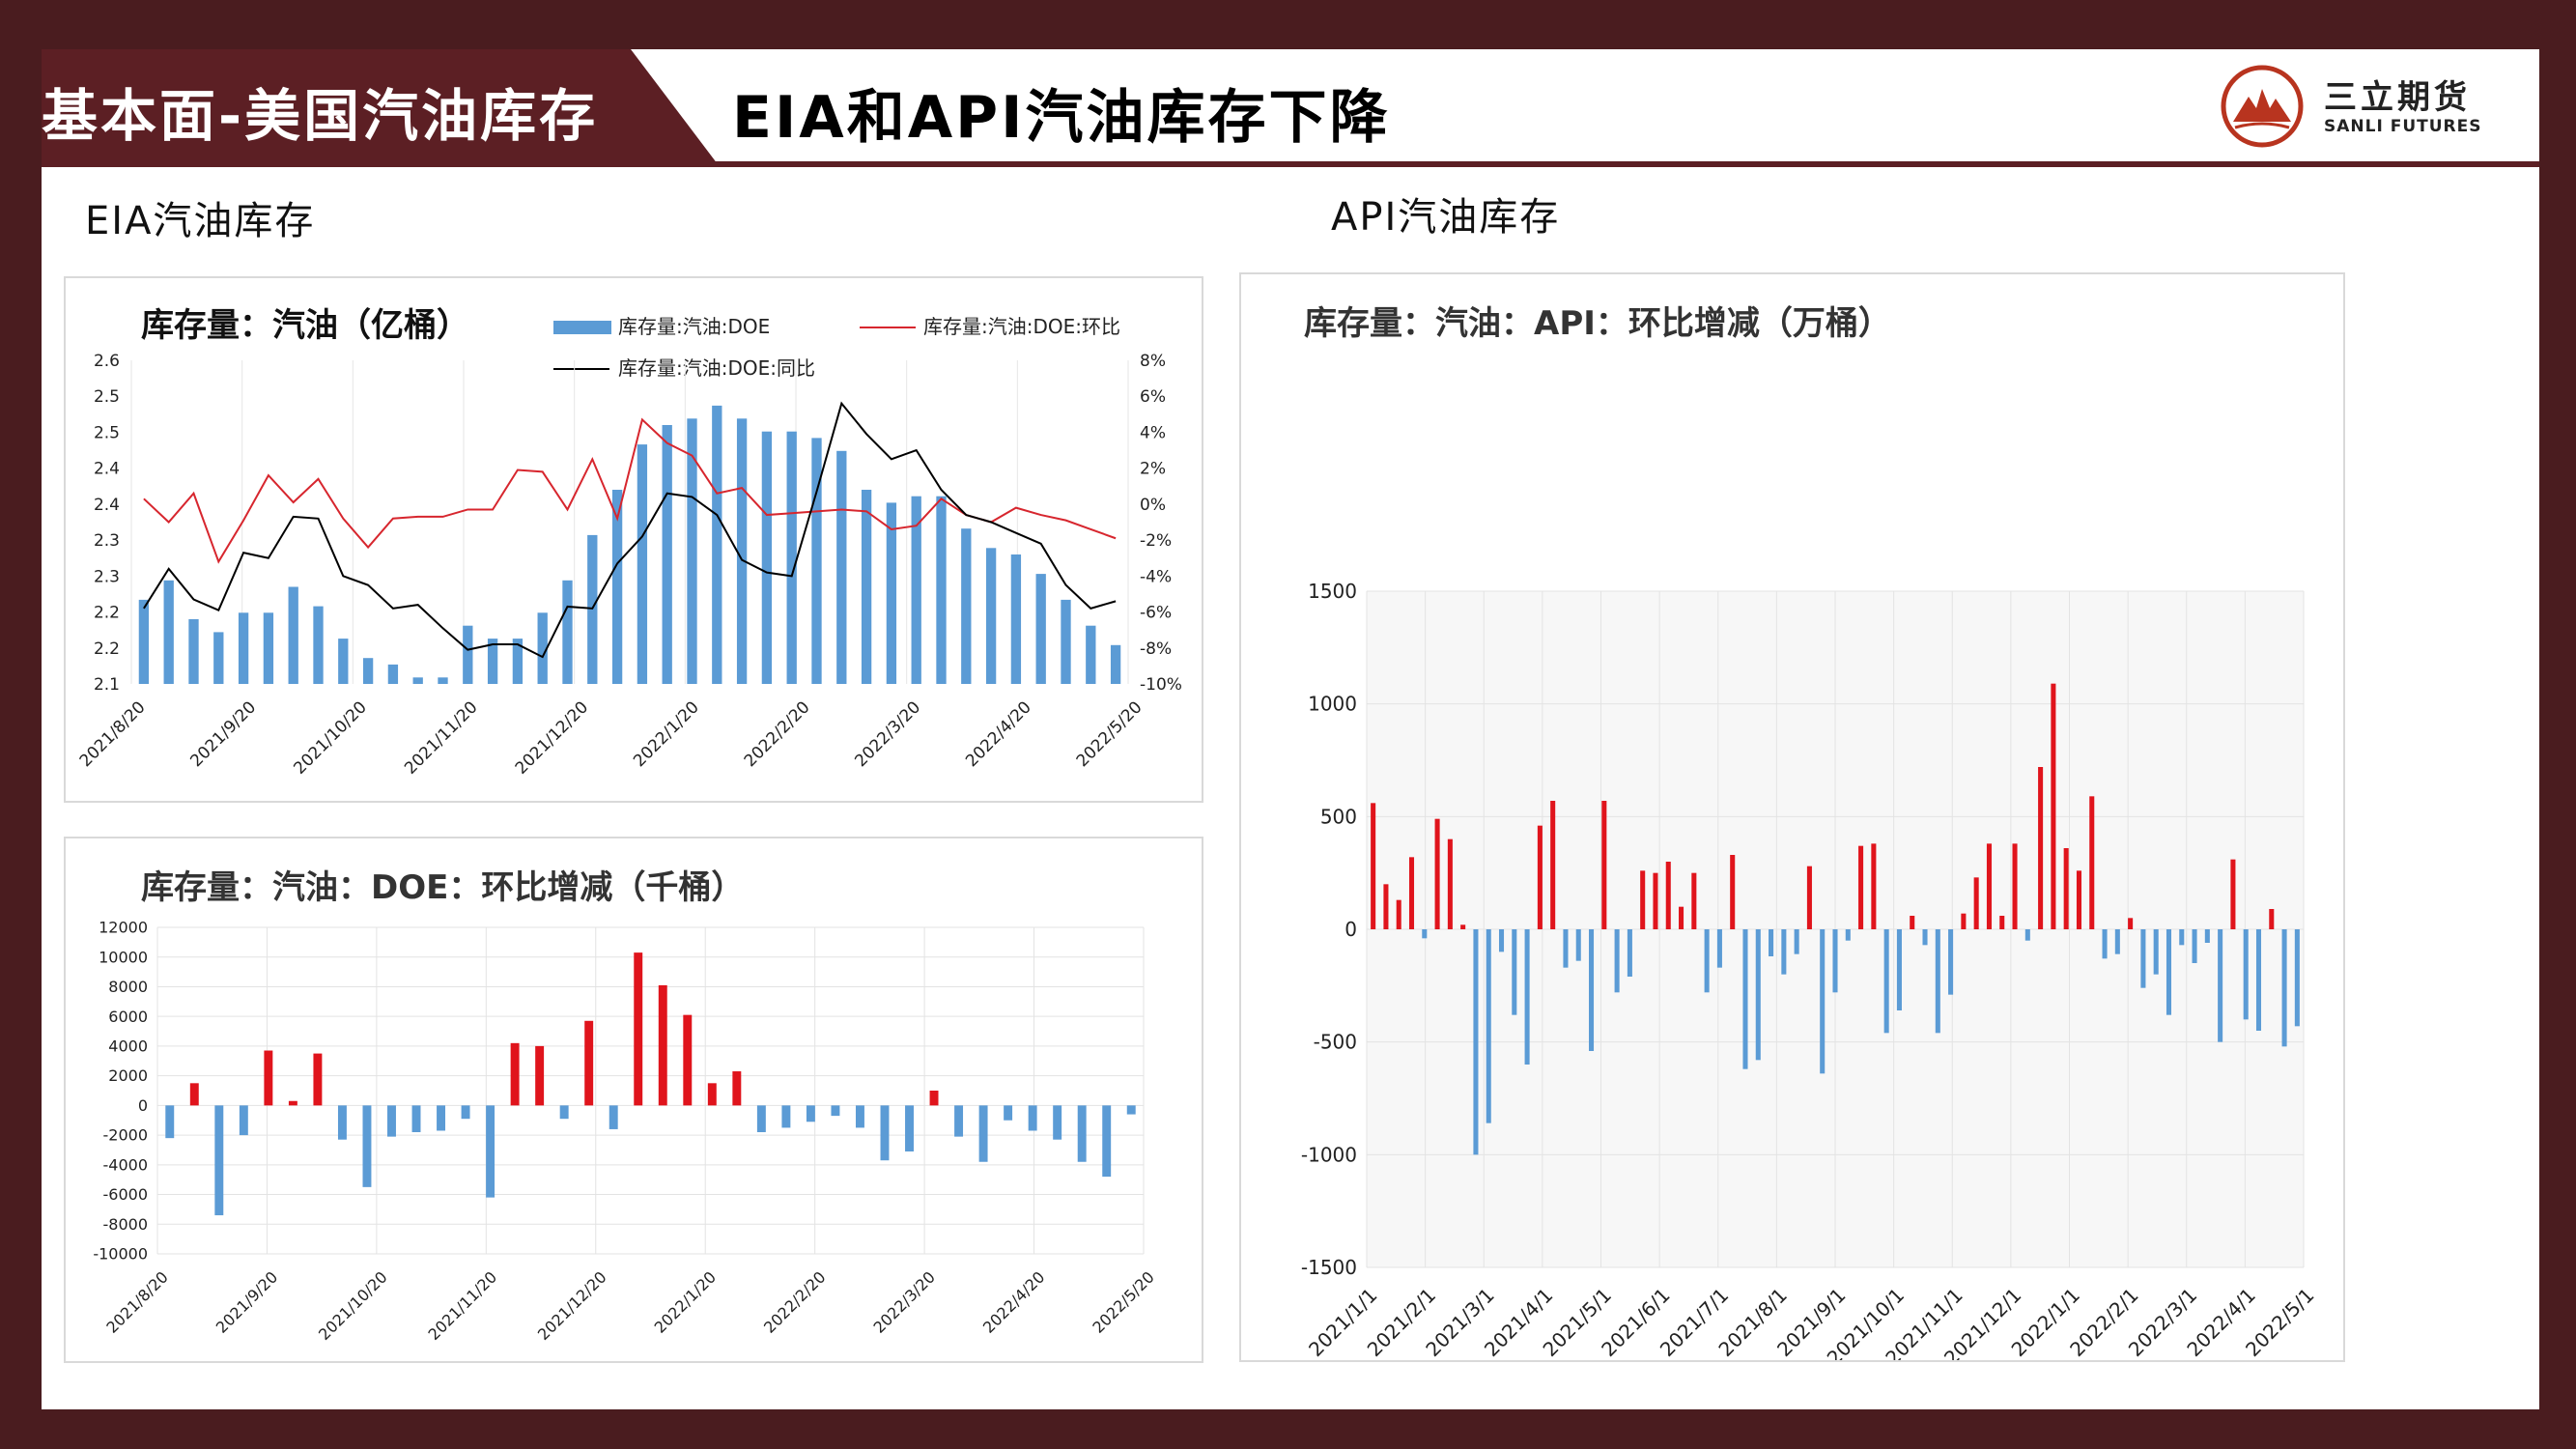 This screenshot has height=1449, width=2576. I want to click on chart-title: 库存量：汽油（亿桶）, so click(305, 325).